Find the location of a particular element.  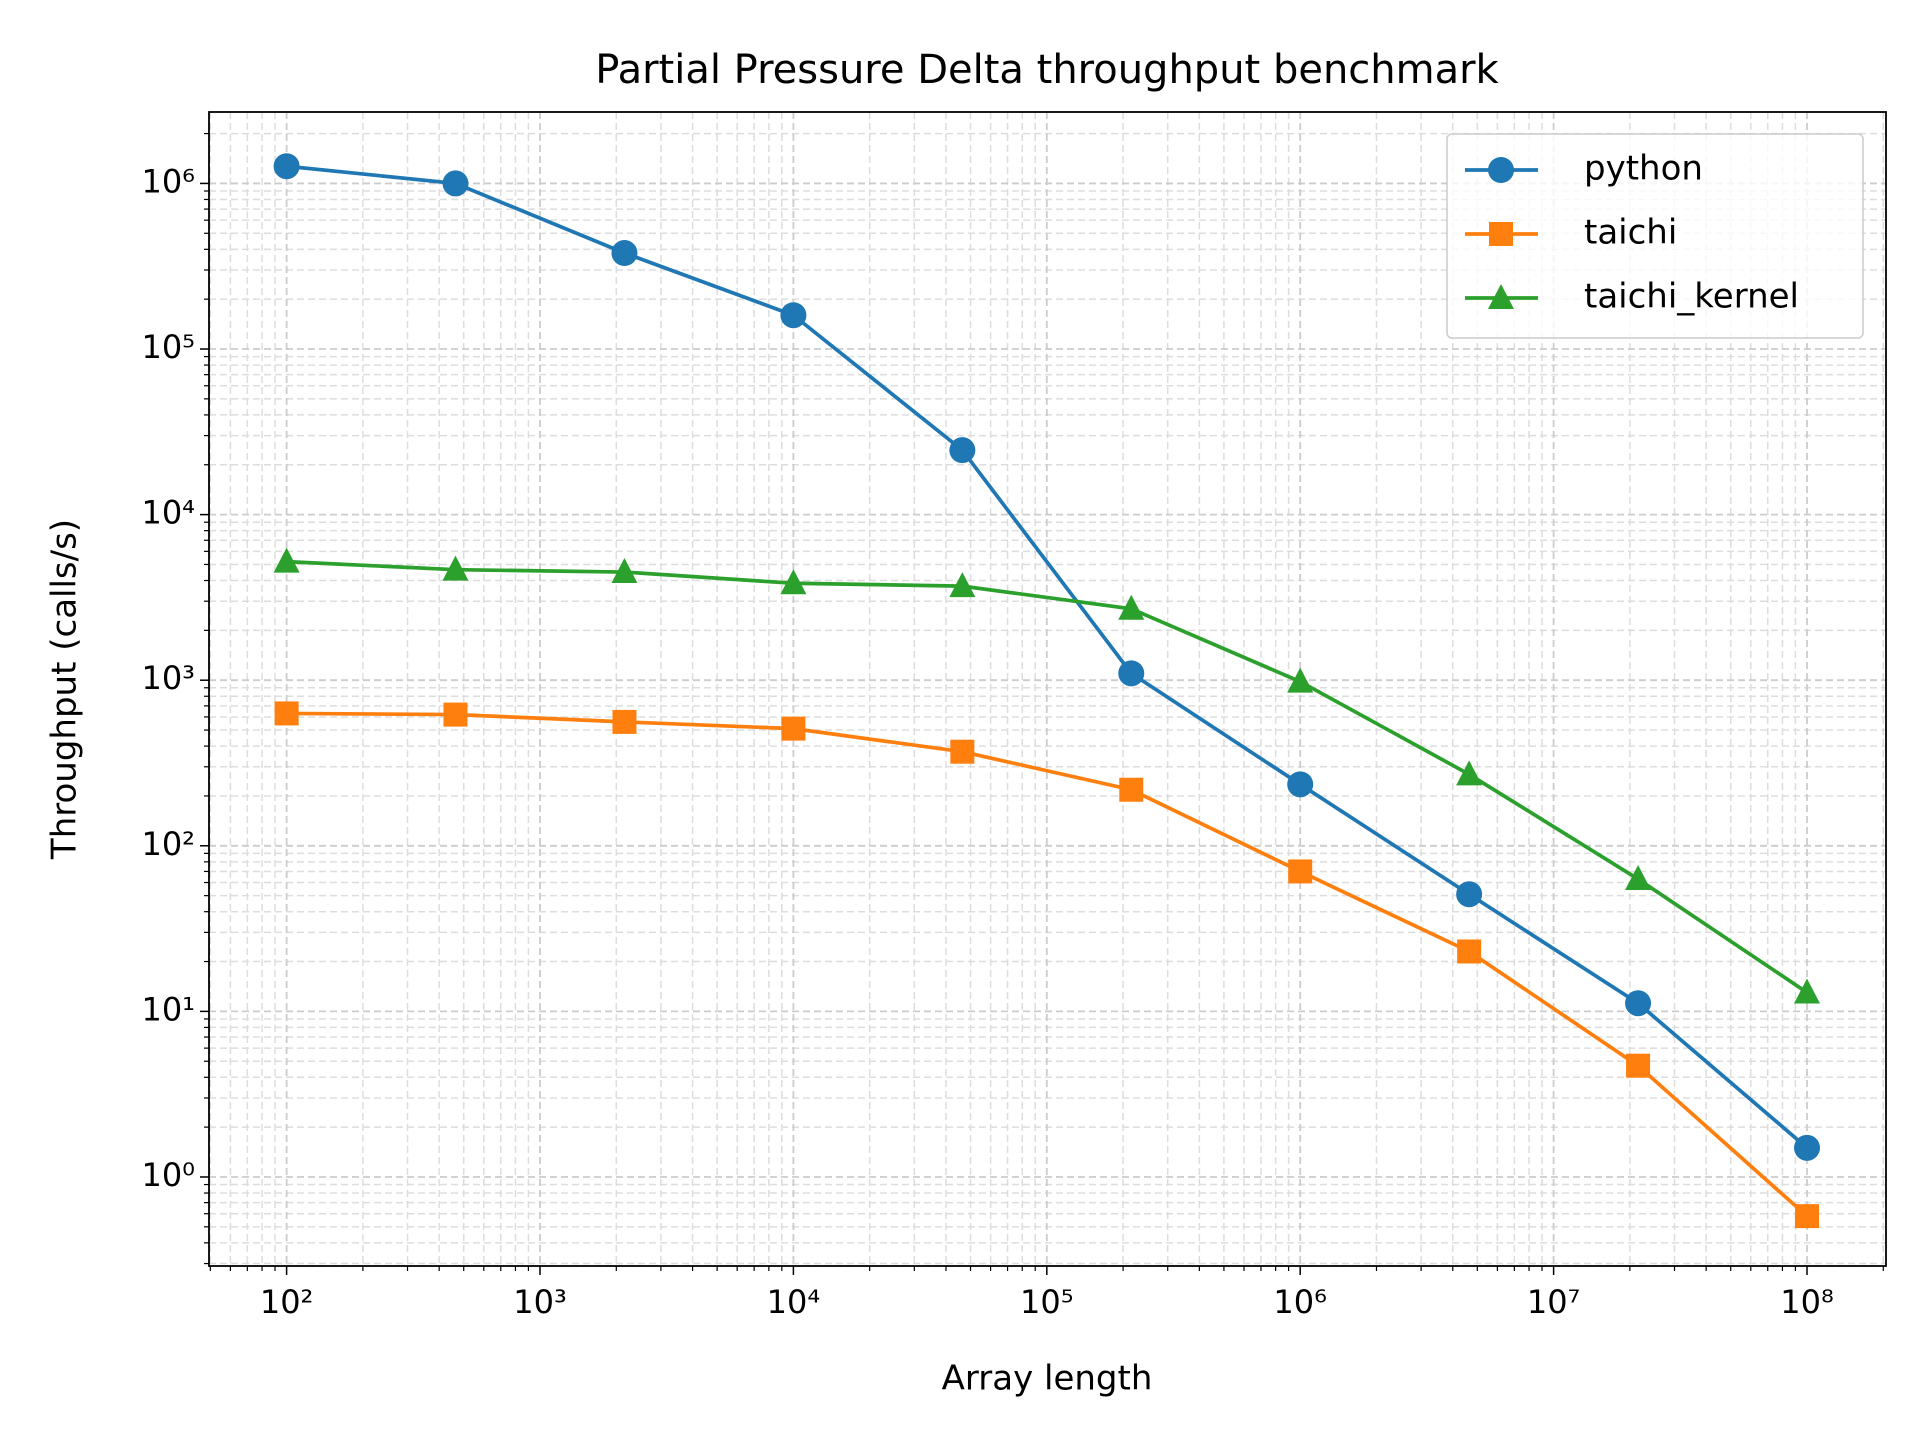

y-tick-label: 10⁰ is located at coordinates (168, 1175).